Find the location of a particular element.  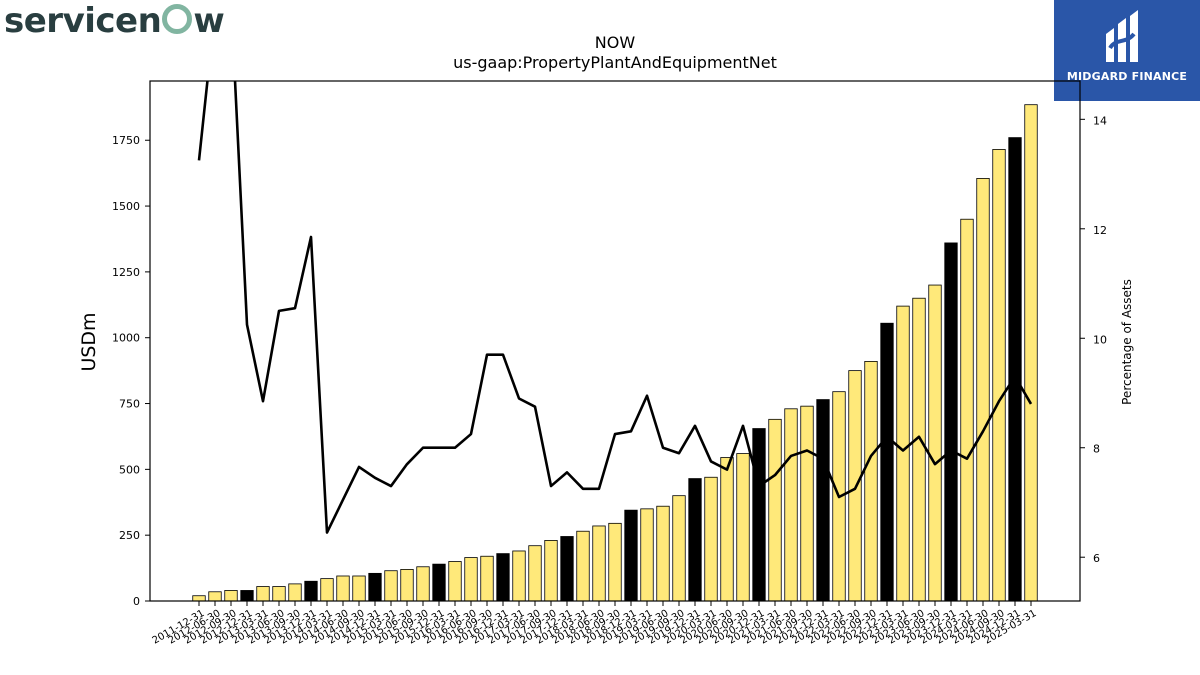

y2-tick-label: 6 is located at coordinates (1096, 558).